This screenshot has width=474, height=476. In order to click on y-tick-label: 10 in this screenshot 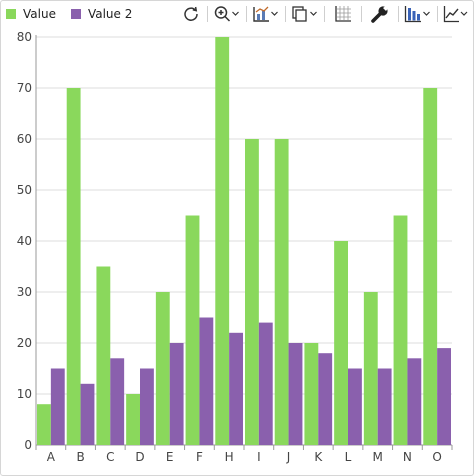, I will do `click(24, 394)`.